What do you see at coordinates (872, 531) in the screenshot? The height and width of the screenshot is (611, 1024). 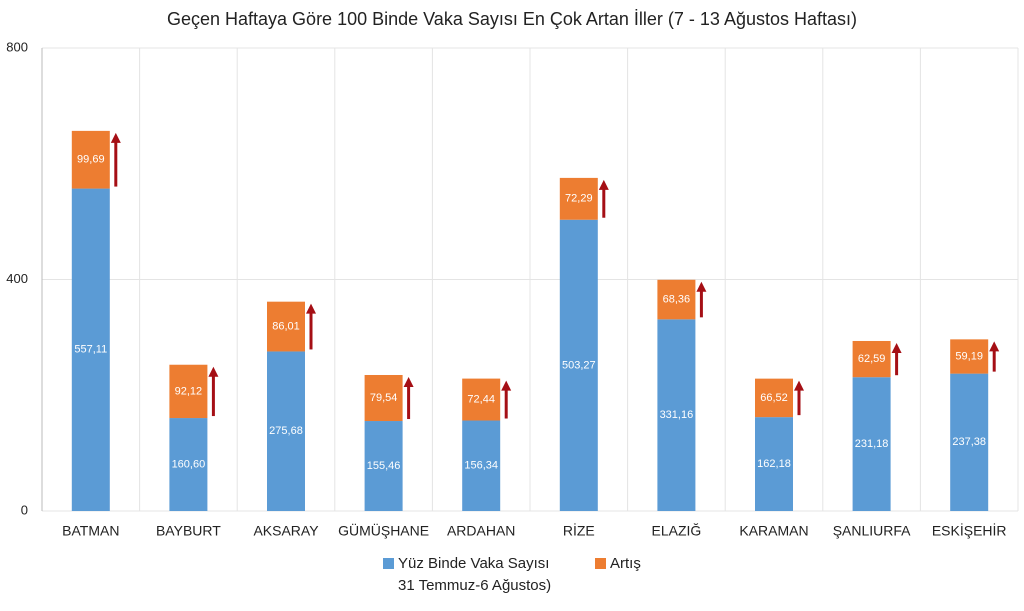 I see `x-tick-label: ŞANLIURFA` at bounding box center [872, 531].